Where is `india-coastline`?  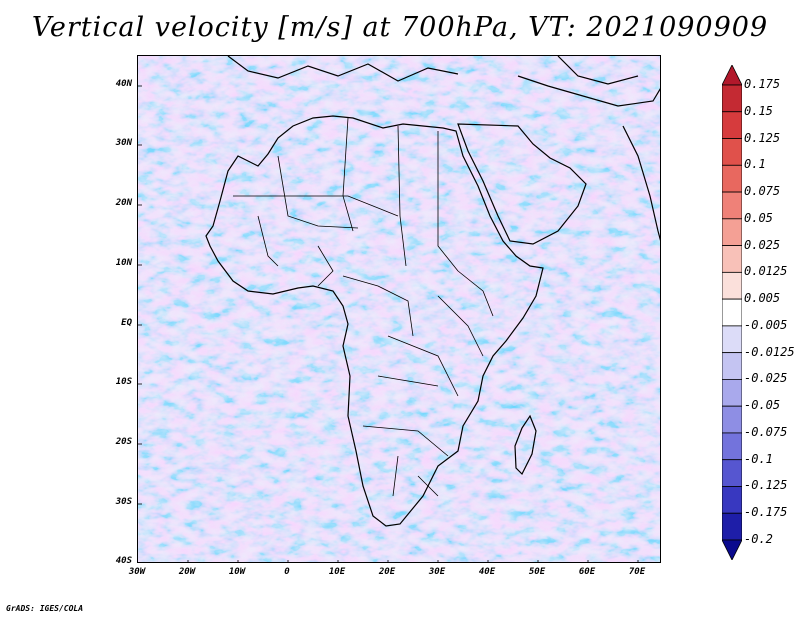
india-coastline is located at coordinates (641, 183).